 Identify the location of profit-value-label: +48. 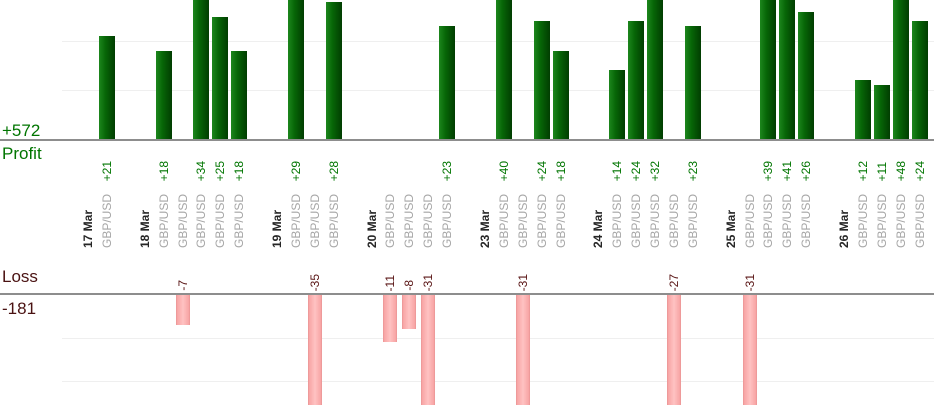
(900, 170).